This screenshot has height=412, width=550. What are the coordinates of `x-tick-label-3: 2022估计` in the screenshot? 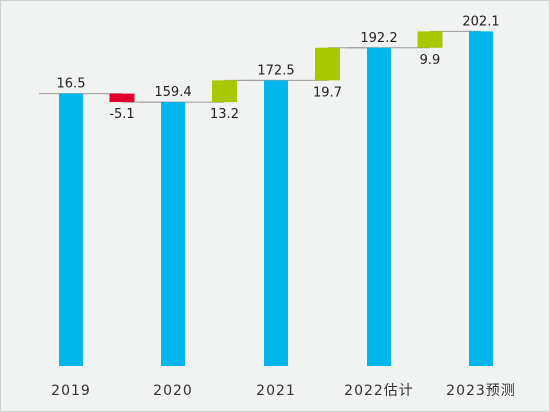 It's located at (379, 391).